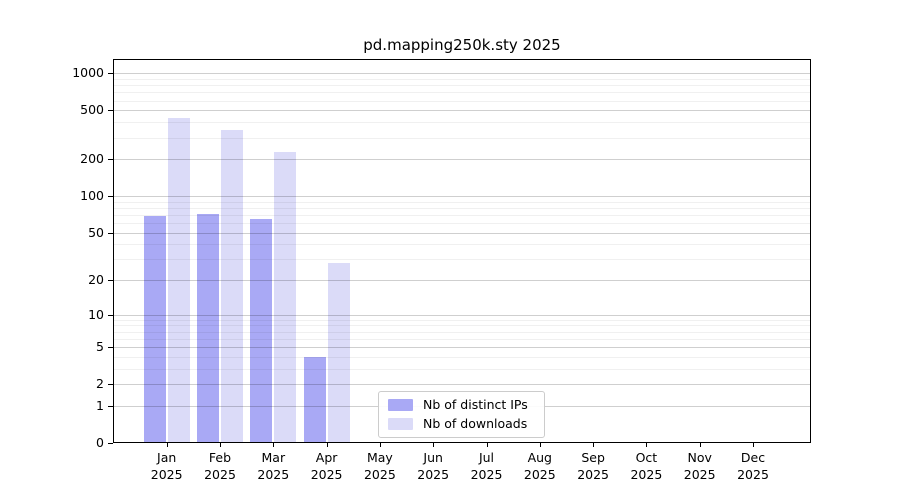  What do you see at coordinates (433, 466) in the screenshot?
I see `x-tick-label-jun-2025: Jun 2025` at bounding box center [433, 466].